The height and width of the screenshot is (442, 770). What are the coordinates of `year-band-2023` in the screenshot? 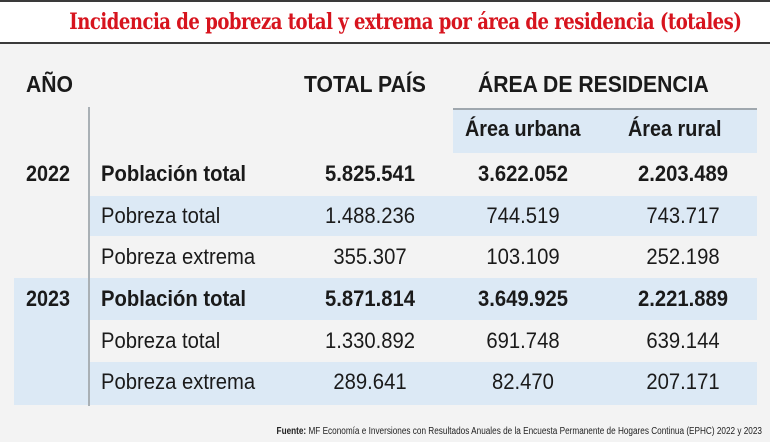 It's located at (51, 341).